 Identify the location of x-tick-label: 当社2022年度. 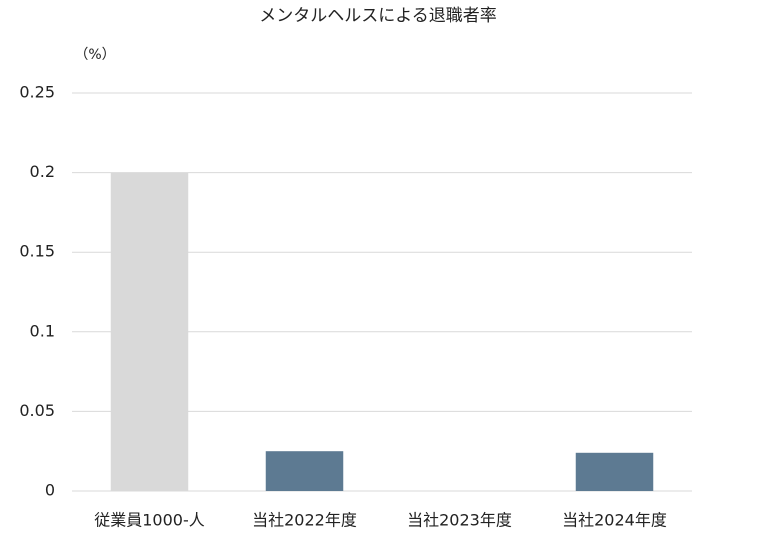
(304, 520).